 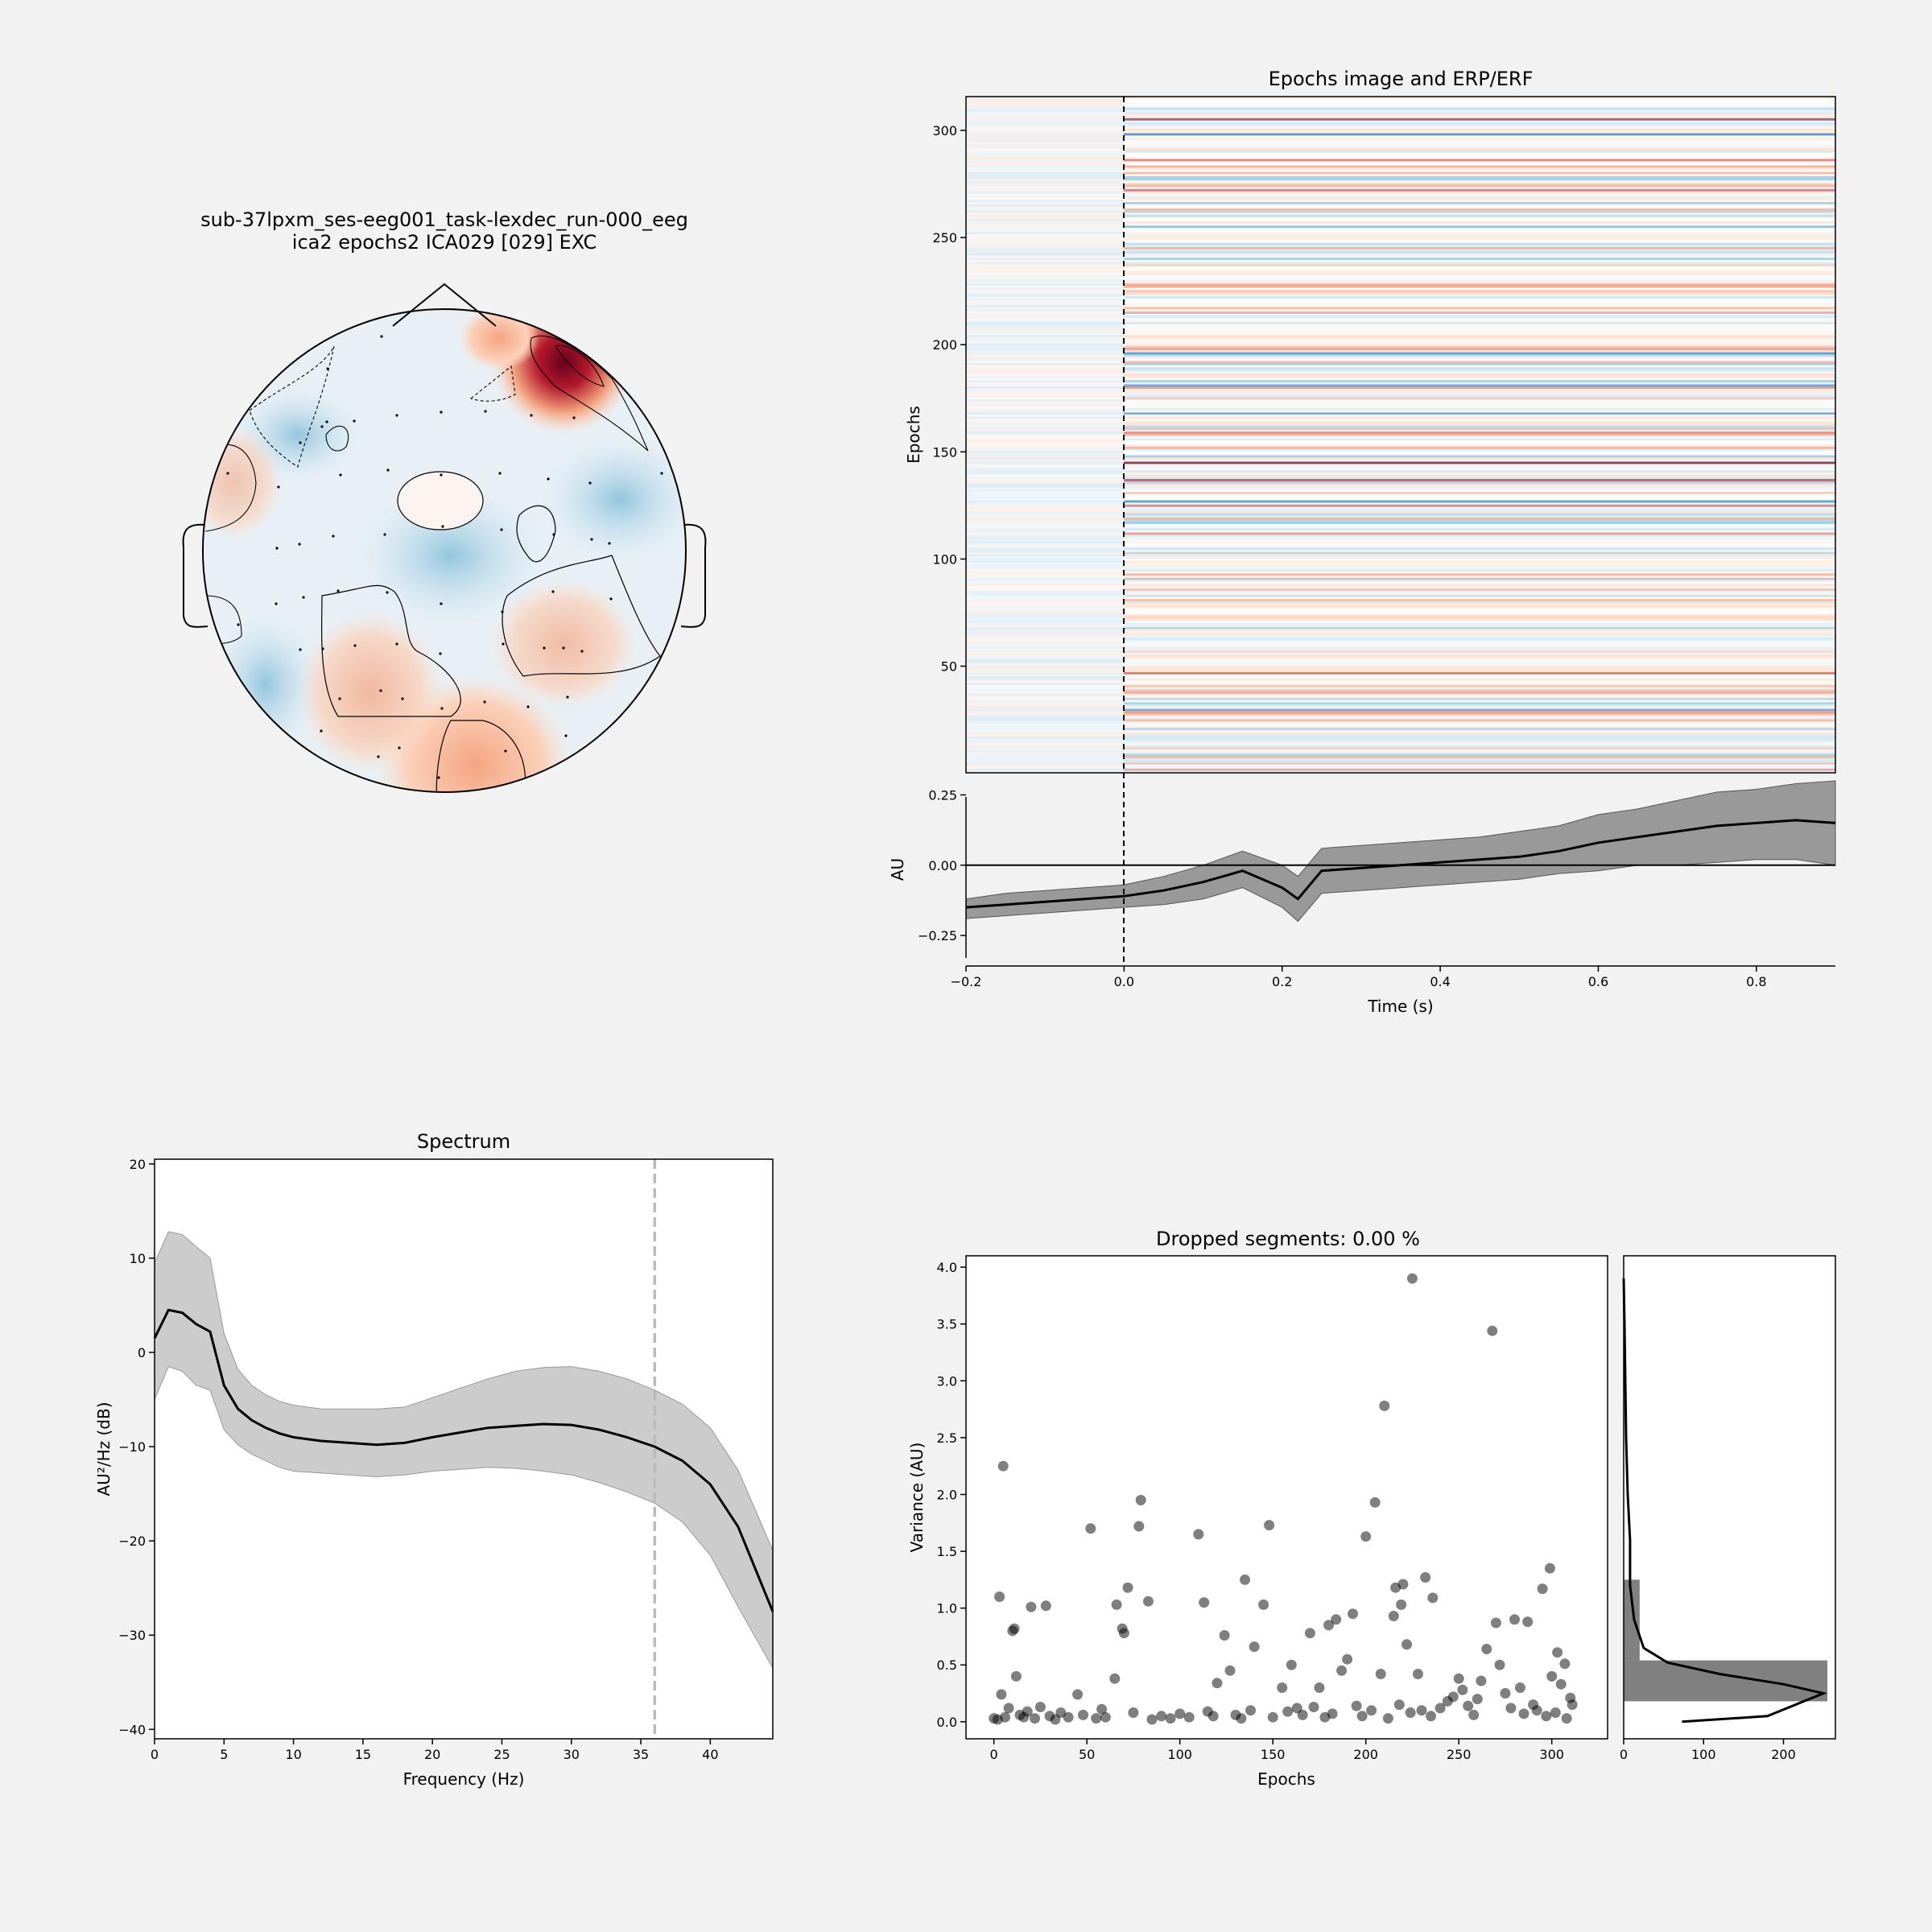 What do you see at coordinates (1087, 1754) in the screenshot?
I see `variance-xtick-label: 50` at bounding box center [1087, 1754].